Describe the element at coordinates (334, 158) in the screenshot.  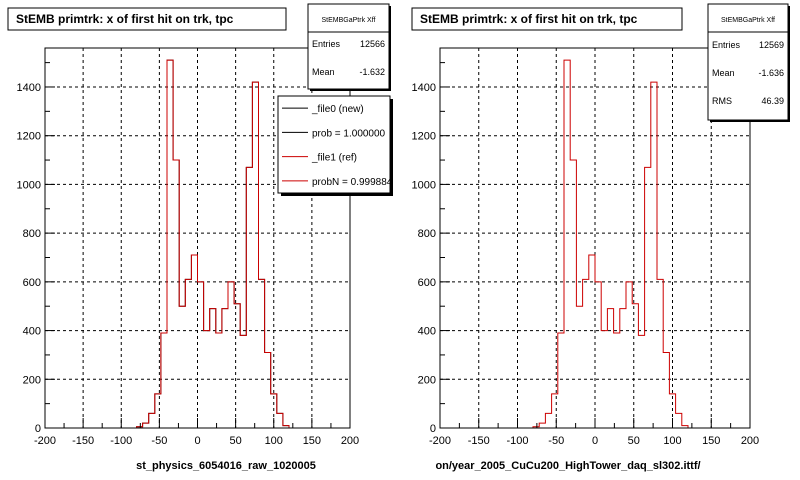
I see `legend-label: _file1 (ref)` at that location.